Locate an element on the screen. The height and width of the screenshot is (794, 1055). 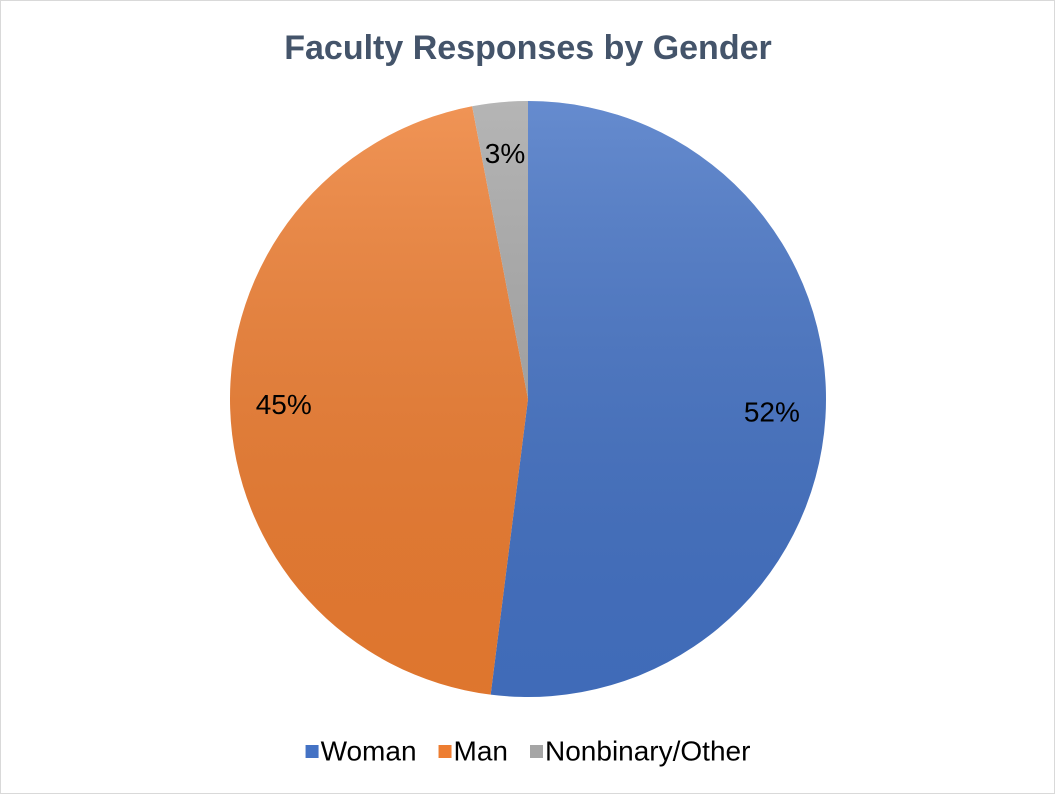
data-label: 3% is located at coordinates (505, 153).